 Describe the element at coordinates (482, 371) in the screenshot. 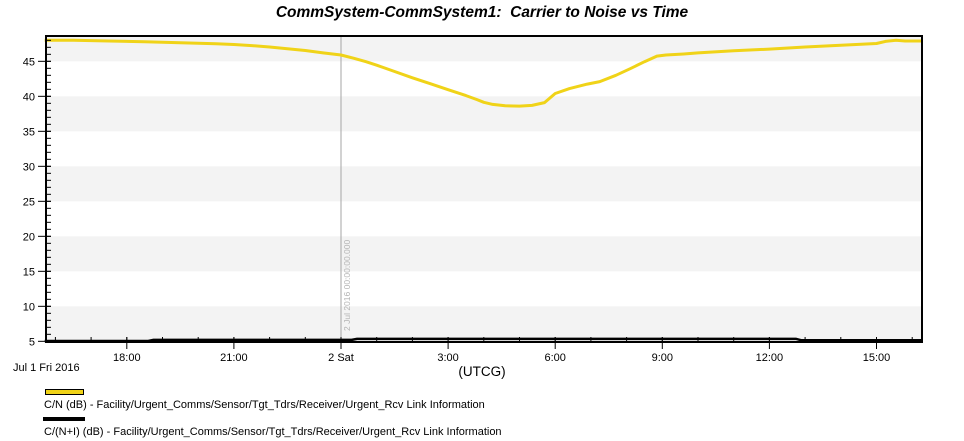

I see `x-axis-title: (UTCG)` at that location.